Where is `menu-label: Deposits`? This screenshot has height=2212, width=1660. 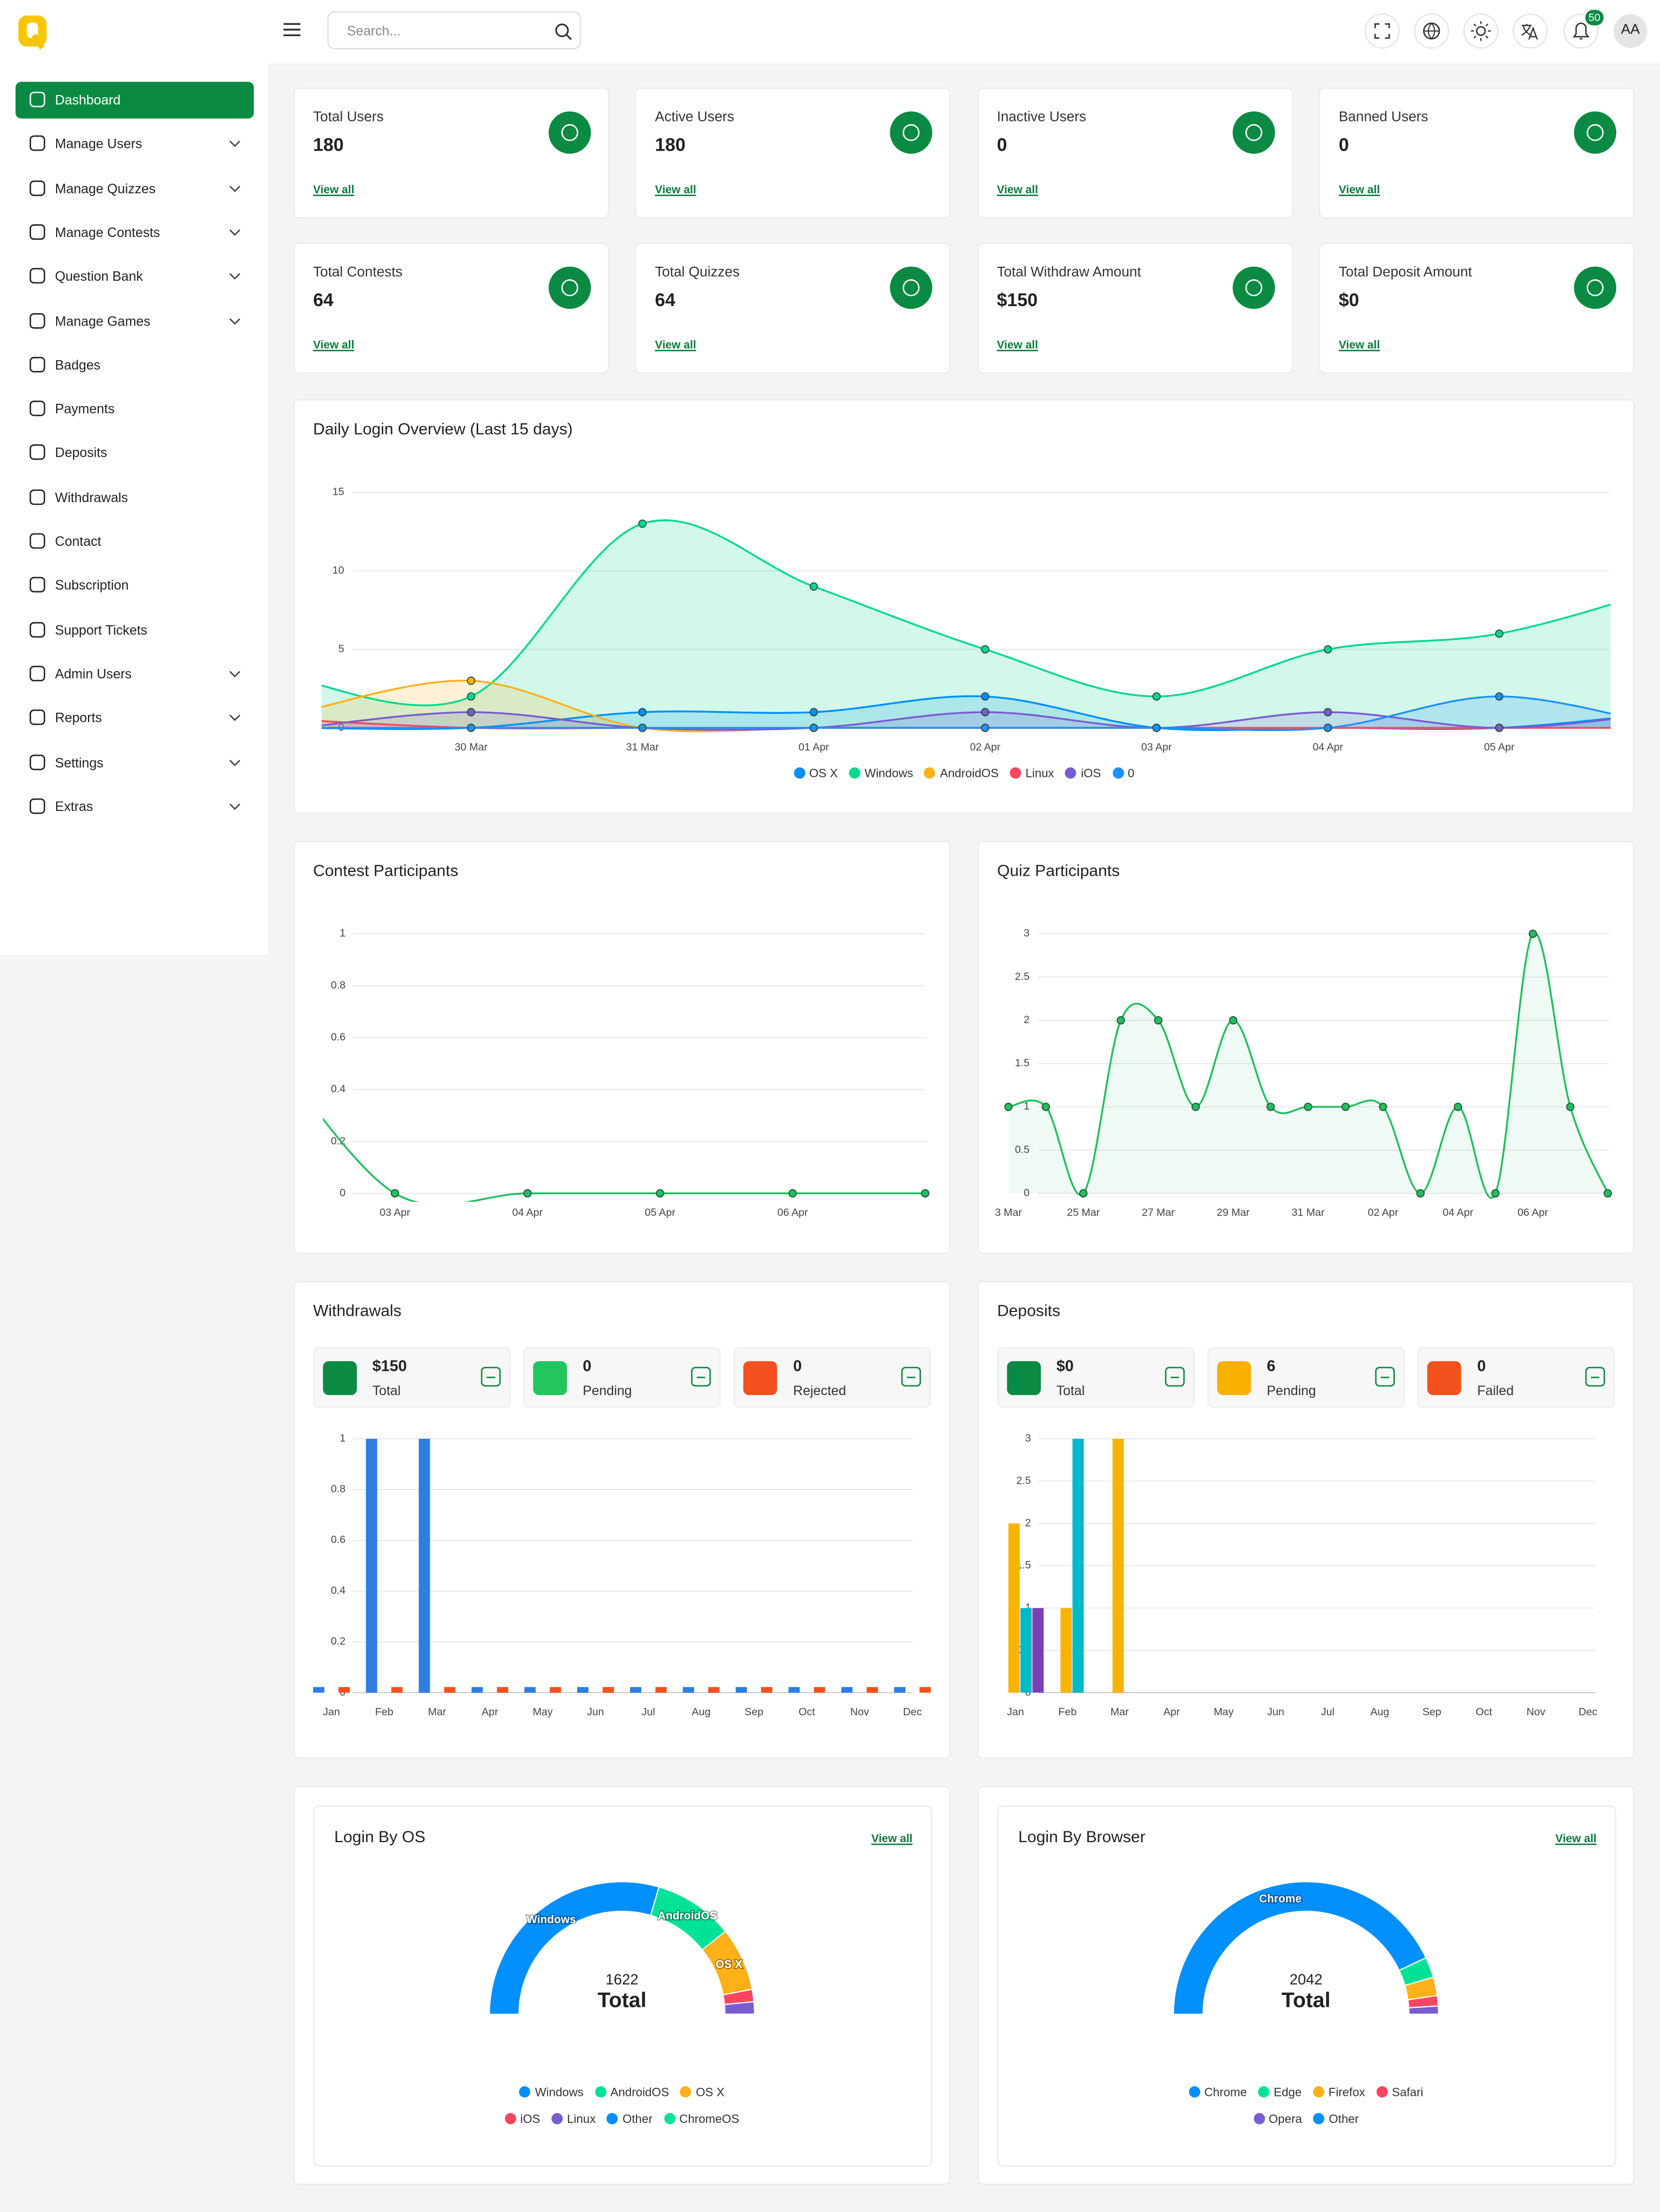 menu-label: Deposits is located at coordinates (81, 454).